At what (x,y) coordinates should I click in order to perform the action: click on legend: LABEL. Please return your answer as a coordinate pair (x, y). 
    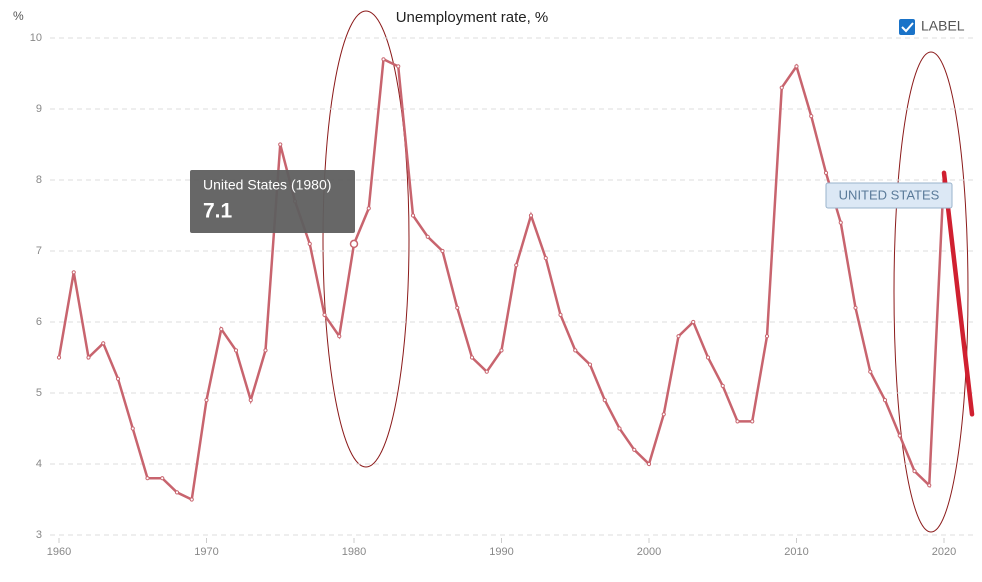
    Looking at the image, I should click on (932, 26).